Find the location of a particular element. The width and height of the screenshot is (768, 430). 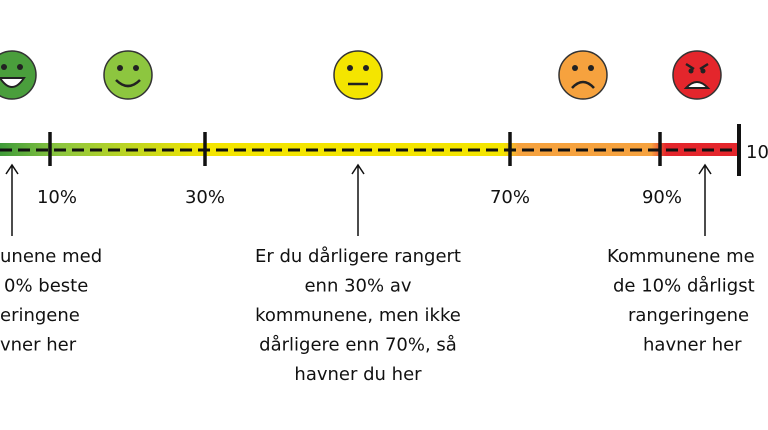

tick-label: 90% is located at coordinates (662, 197).